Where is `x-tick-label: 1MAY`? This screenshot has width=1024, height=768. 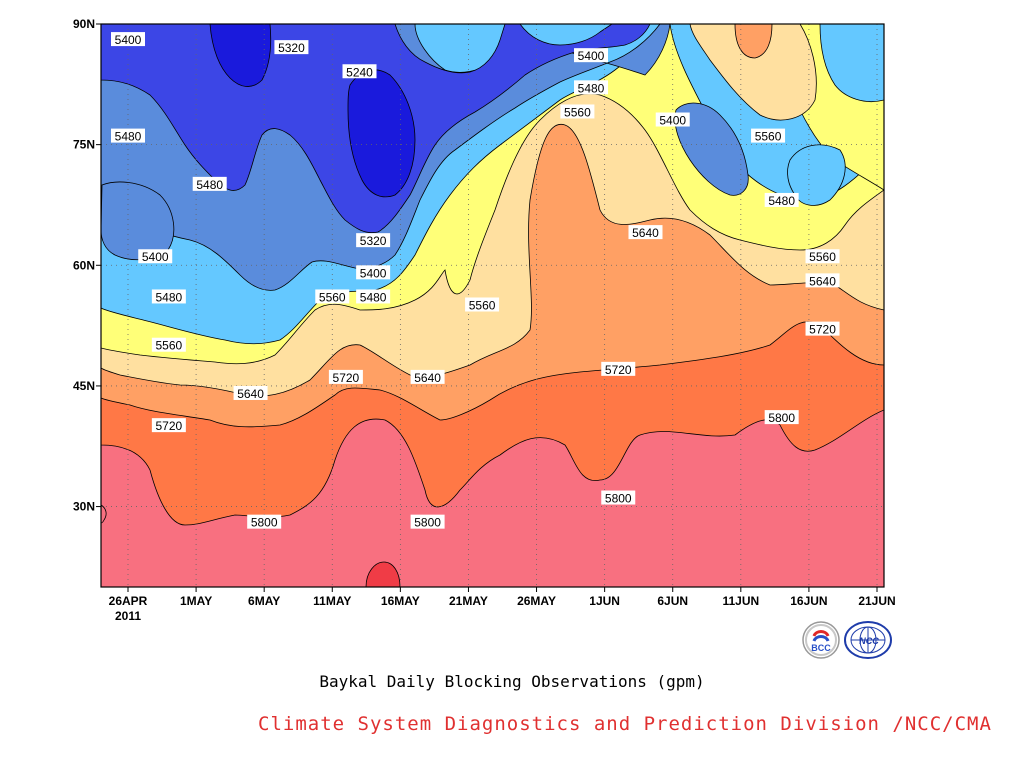 x-tick-label: 1MAY is located at coordinates (196, 601).